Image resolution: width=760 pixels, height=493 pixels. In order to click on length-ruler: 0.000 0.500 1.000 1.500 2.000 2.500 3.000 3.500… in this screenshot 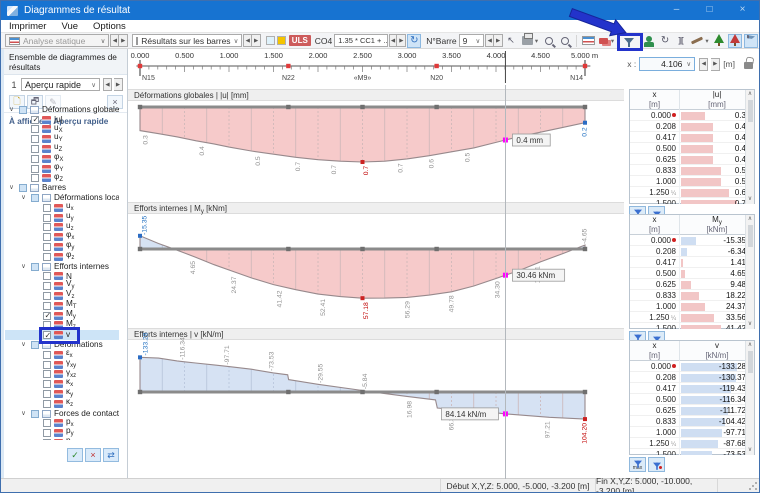, I will do `click(366, 67)`.